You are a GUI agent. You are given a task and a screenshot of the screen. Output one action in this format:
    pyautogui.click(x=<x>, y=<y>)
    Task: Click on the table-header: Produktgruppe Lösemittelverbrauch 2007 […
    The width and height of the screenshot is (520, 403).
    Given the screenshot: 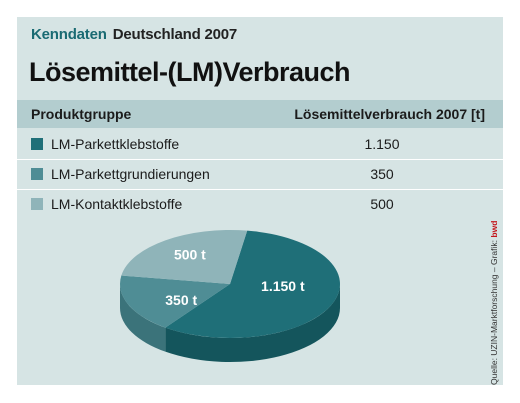 What is the action you would take?
    pyautogui.click(x=260, y=114)
    